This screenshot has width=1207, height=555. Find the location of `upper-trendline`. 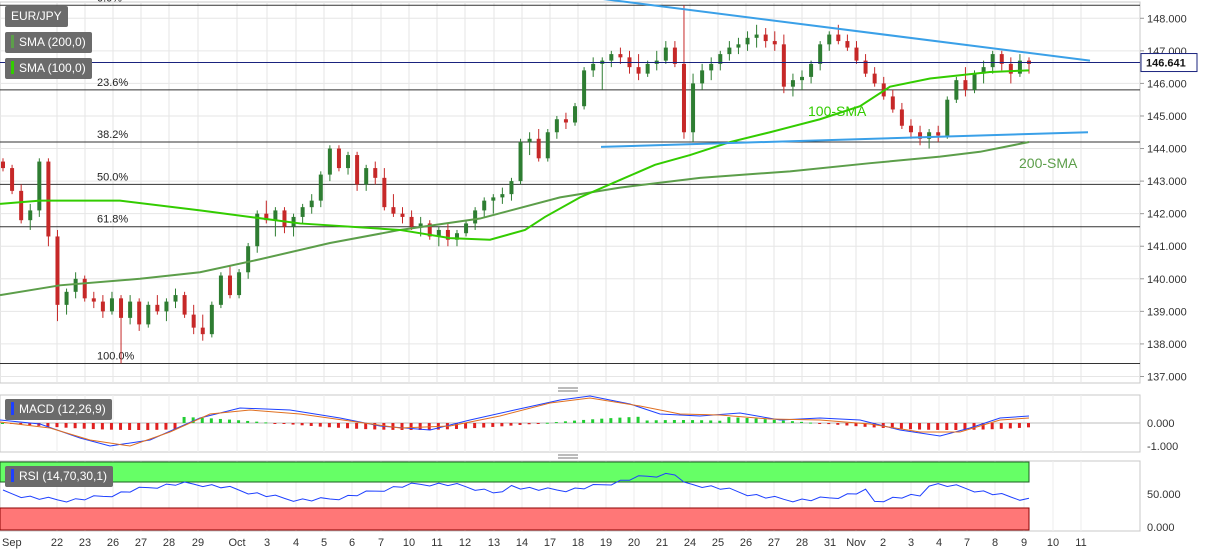

upper-trendline is located at coordinates (846, 31).